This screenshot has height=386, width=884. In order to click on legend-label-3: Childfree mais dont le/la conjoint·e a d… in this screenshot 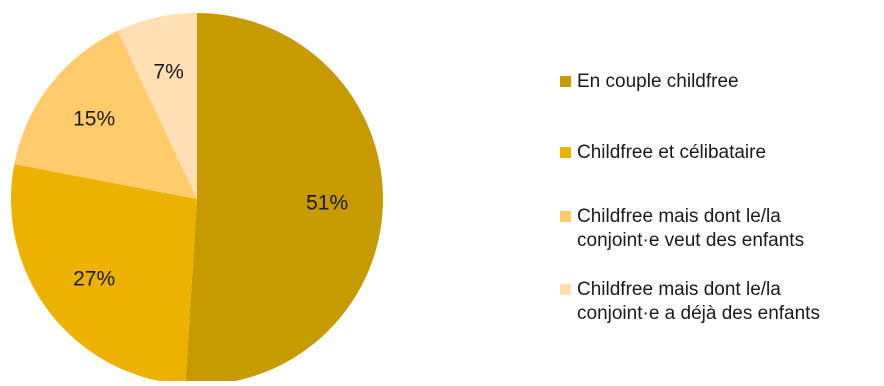, I will do `click(698, 301)`.